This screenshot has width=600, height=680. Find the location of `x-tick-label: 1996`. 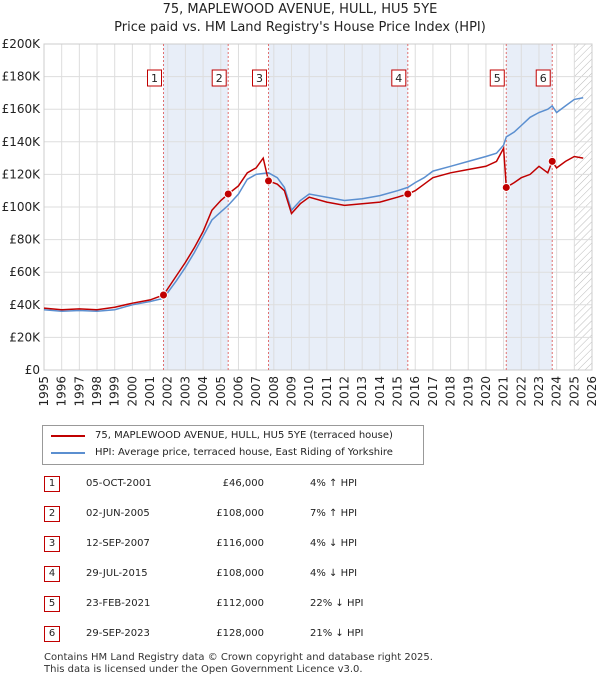

x-tick-label: 1996 is located at coordinates (62, 391).